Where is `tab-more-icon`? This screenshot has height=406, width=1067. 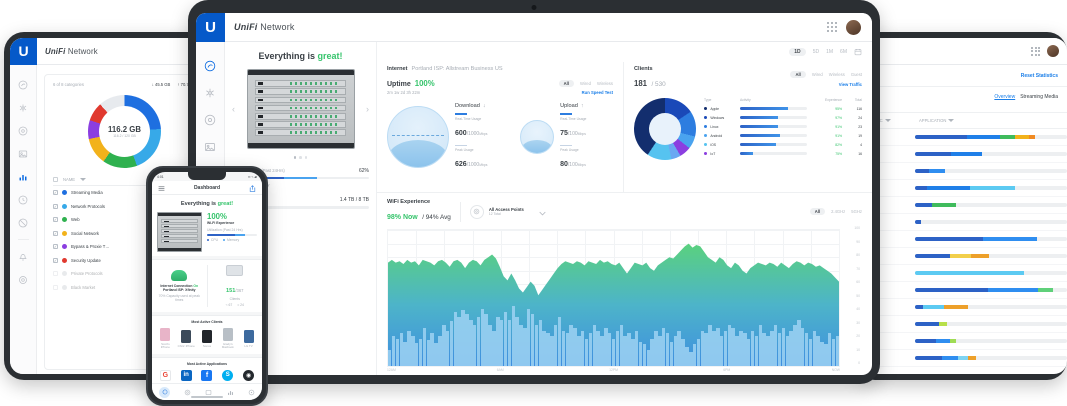 tab-more-icon is located at coordinates (251, 391).